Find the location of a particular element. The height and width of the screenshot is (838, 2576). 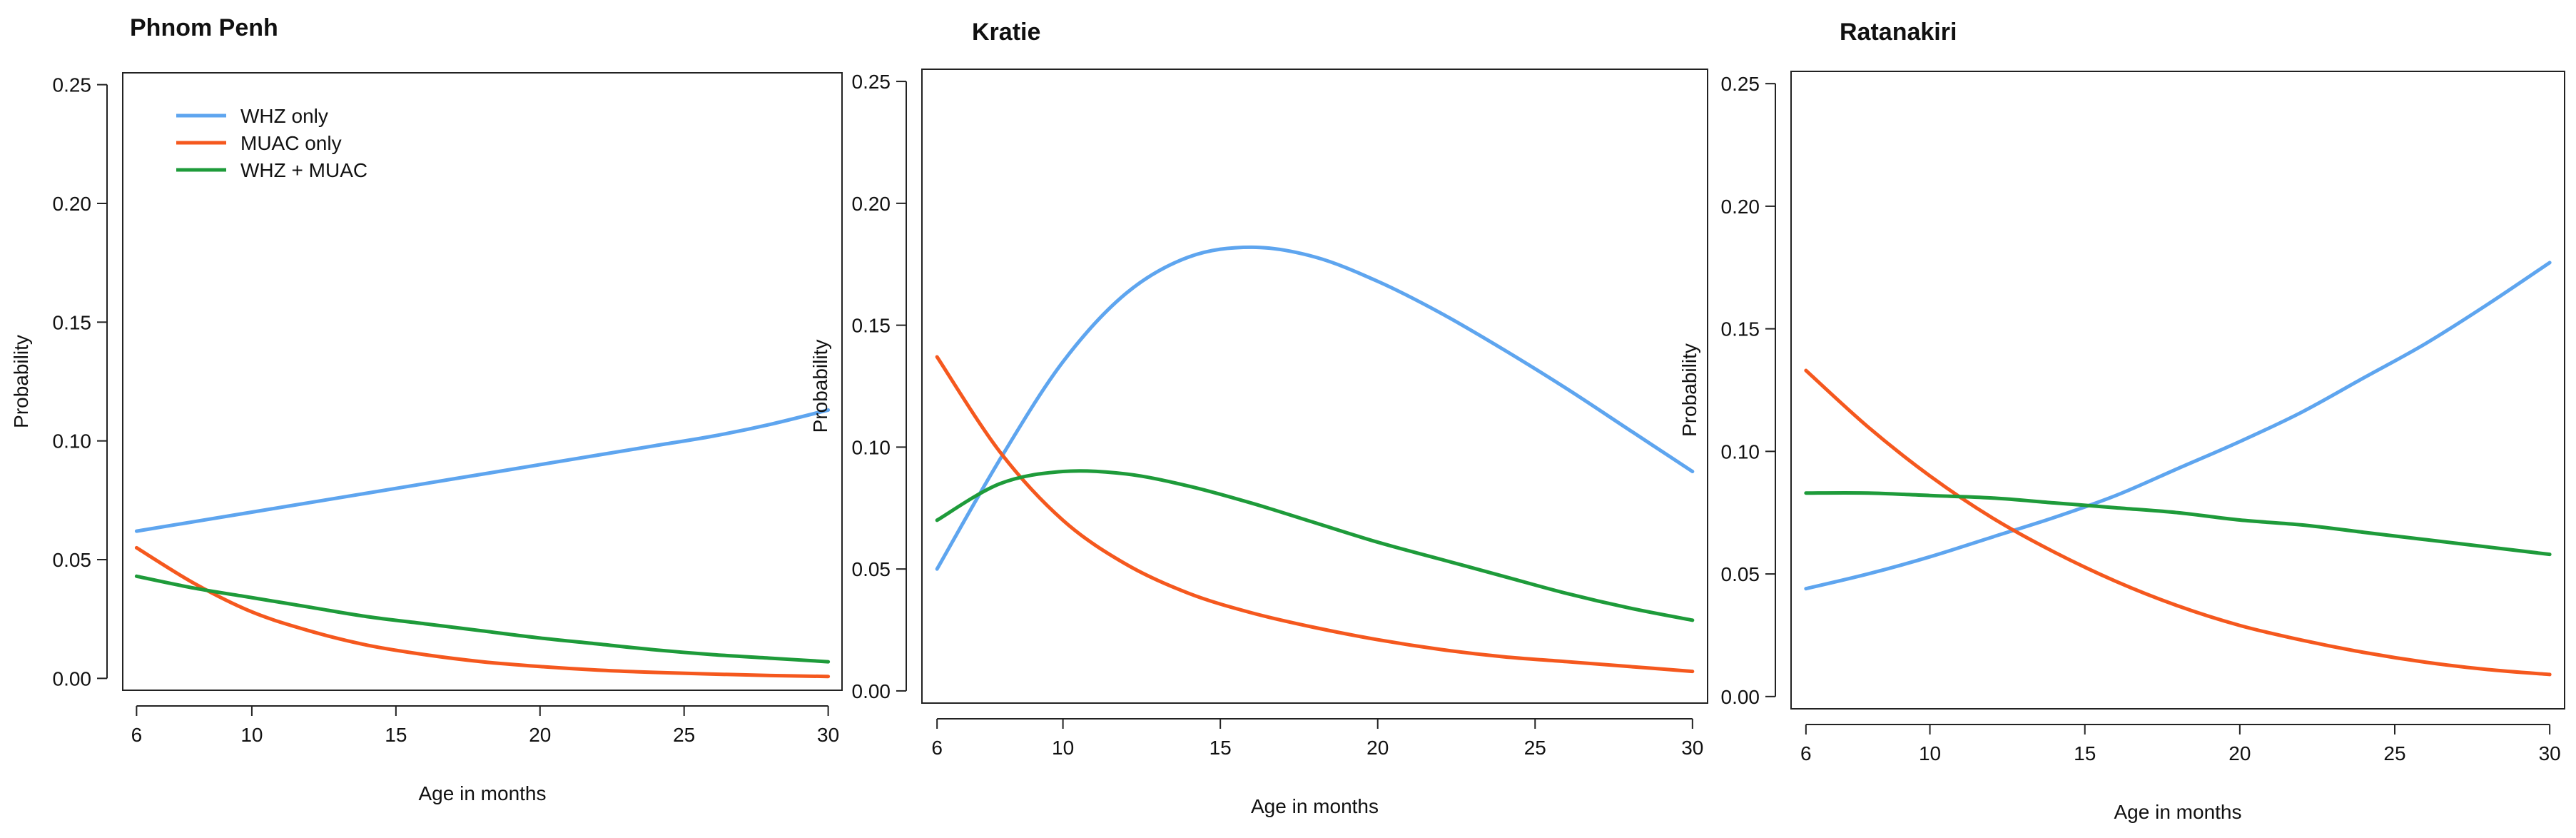

chart-title: Kratie is located at coordinates (1006, 32).